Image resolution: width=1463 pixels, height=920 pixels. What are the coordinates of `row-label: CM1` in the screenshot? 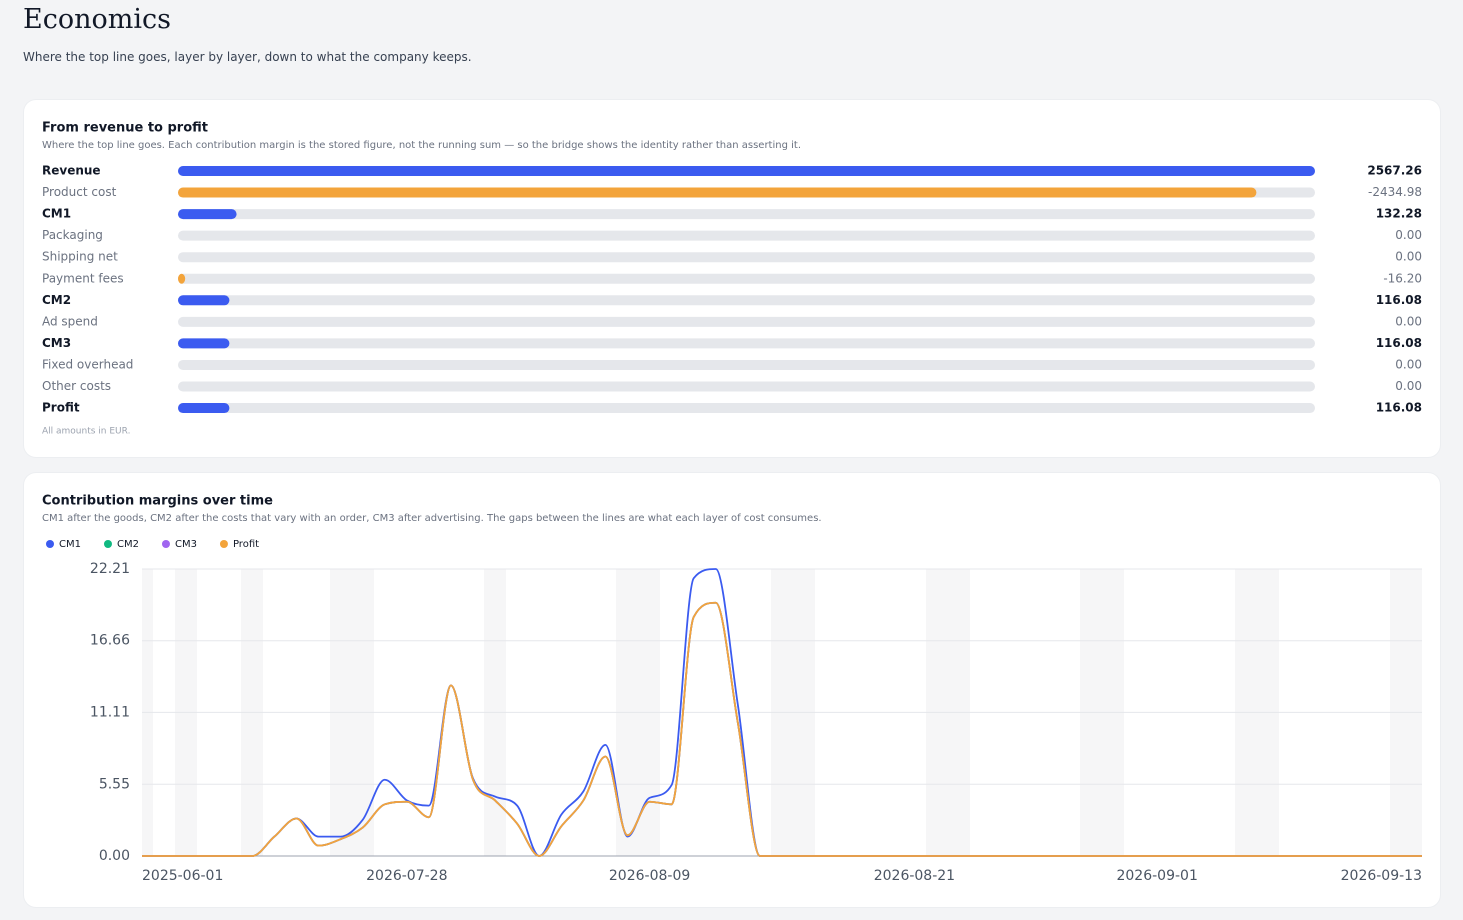 It's located at (56, 214).